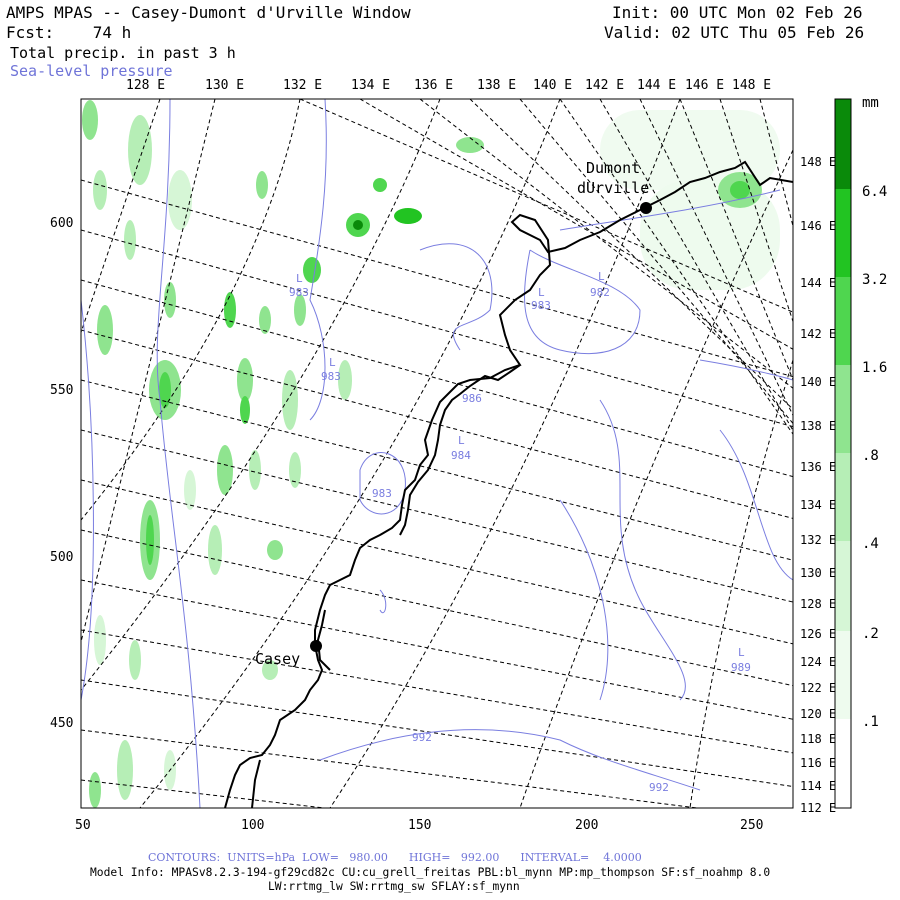  What do you see at coordinates (870, 456) in the screenshot?
I see `colorbar-label: .8` at bounding box center [870, 456].